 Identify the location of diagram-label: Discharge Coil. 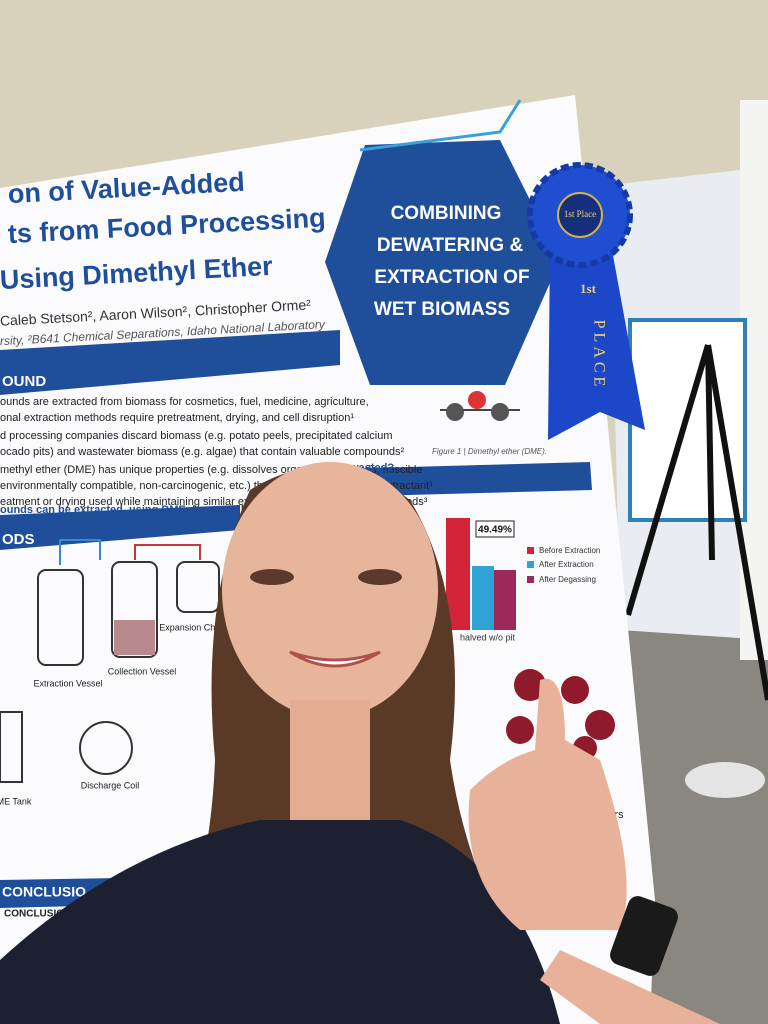
(110, 785).